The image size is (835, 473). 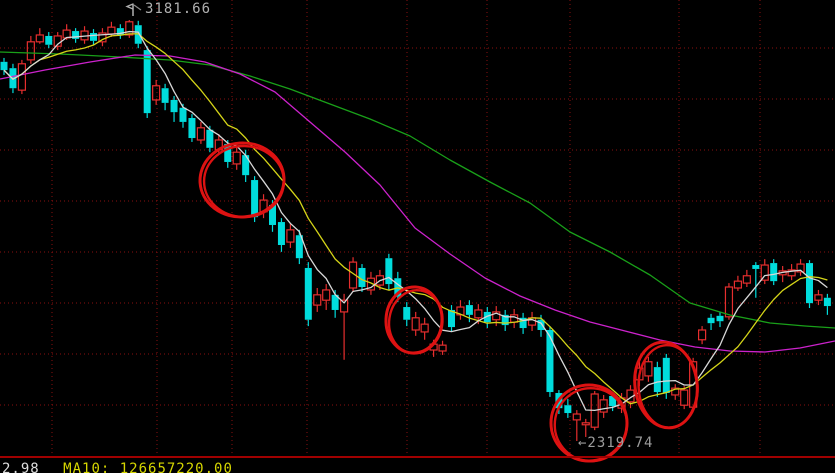 I want to click on indicator-value-white: 2.98, so click(x=21, y=467).